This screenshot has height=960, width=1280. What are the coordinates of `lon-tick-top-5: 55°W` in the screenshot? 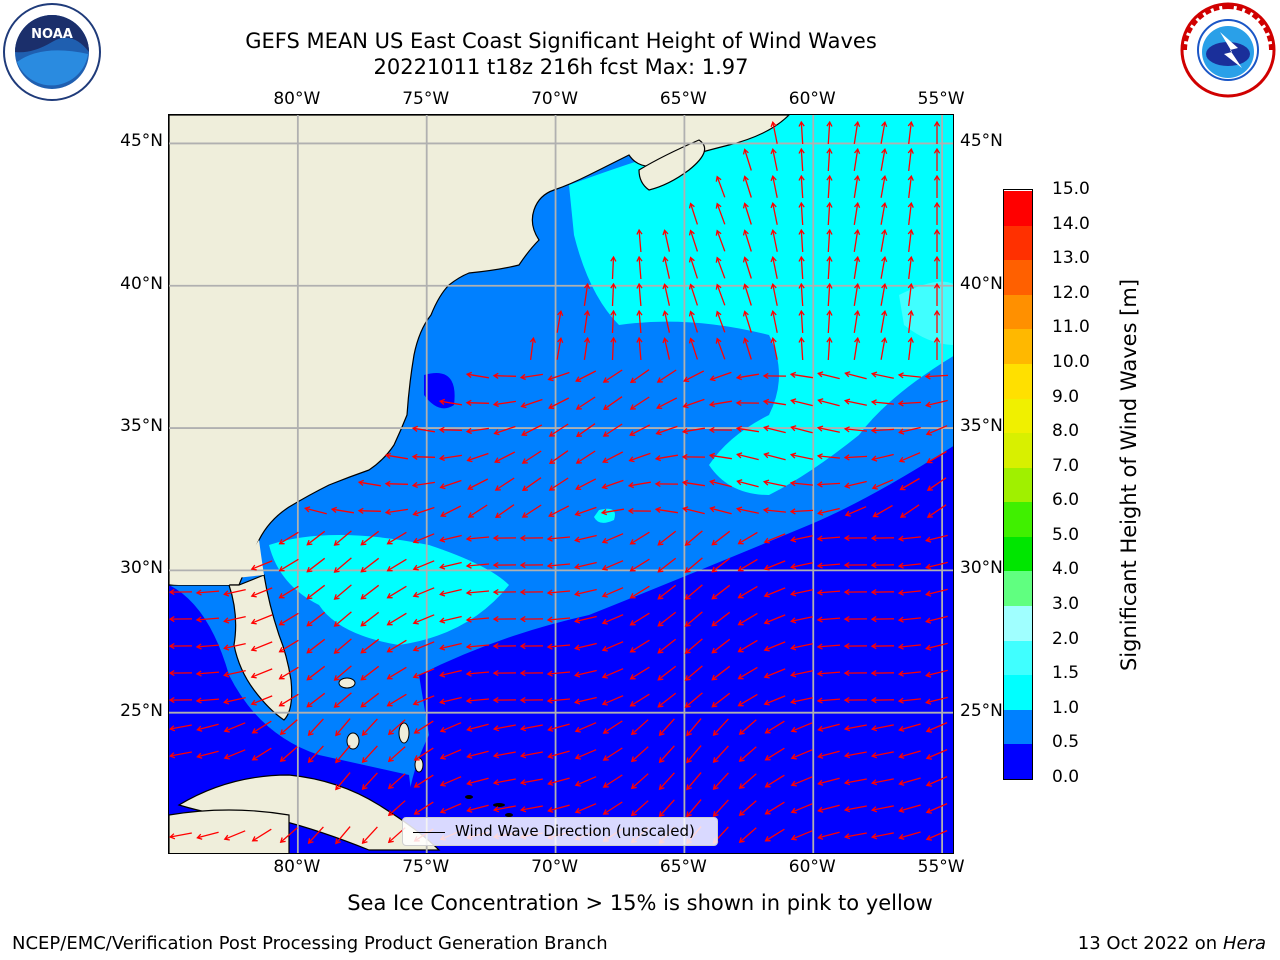 It's located at (941, 99).